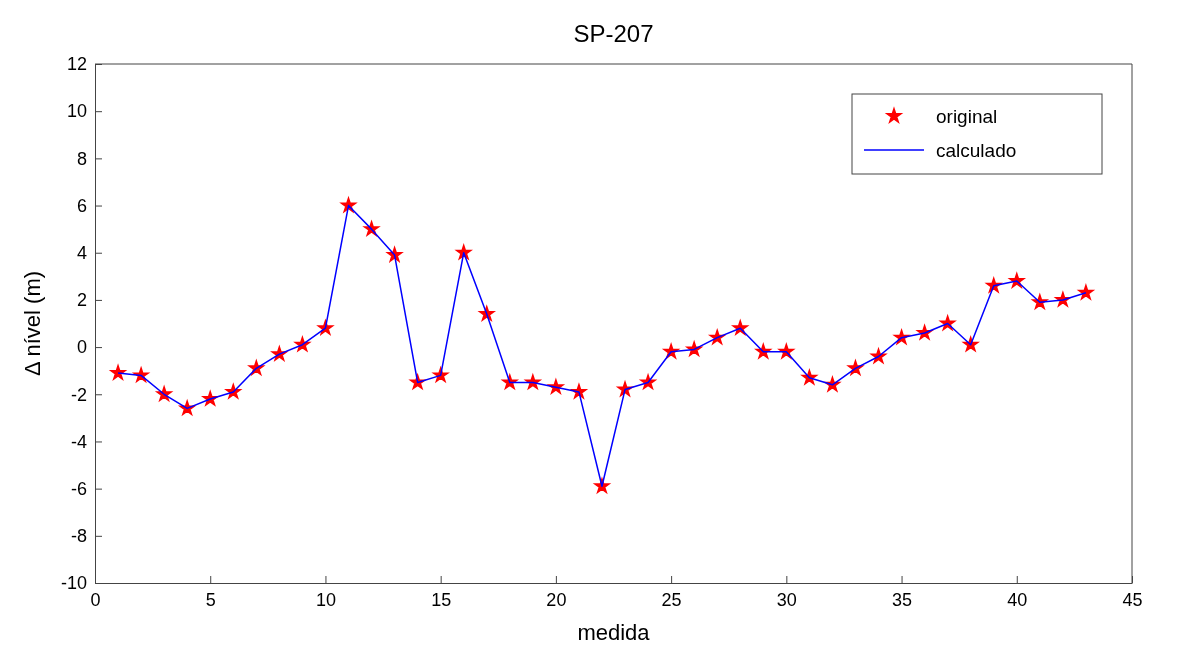 Image resolution: width=1178 pixels, height=650 pixels. What do you see at coordinates (95, 599) in the screenshot?
I see `x-tick-label: 0` at bounding box center [95, 599].